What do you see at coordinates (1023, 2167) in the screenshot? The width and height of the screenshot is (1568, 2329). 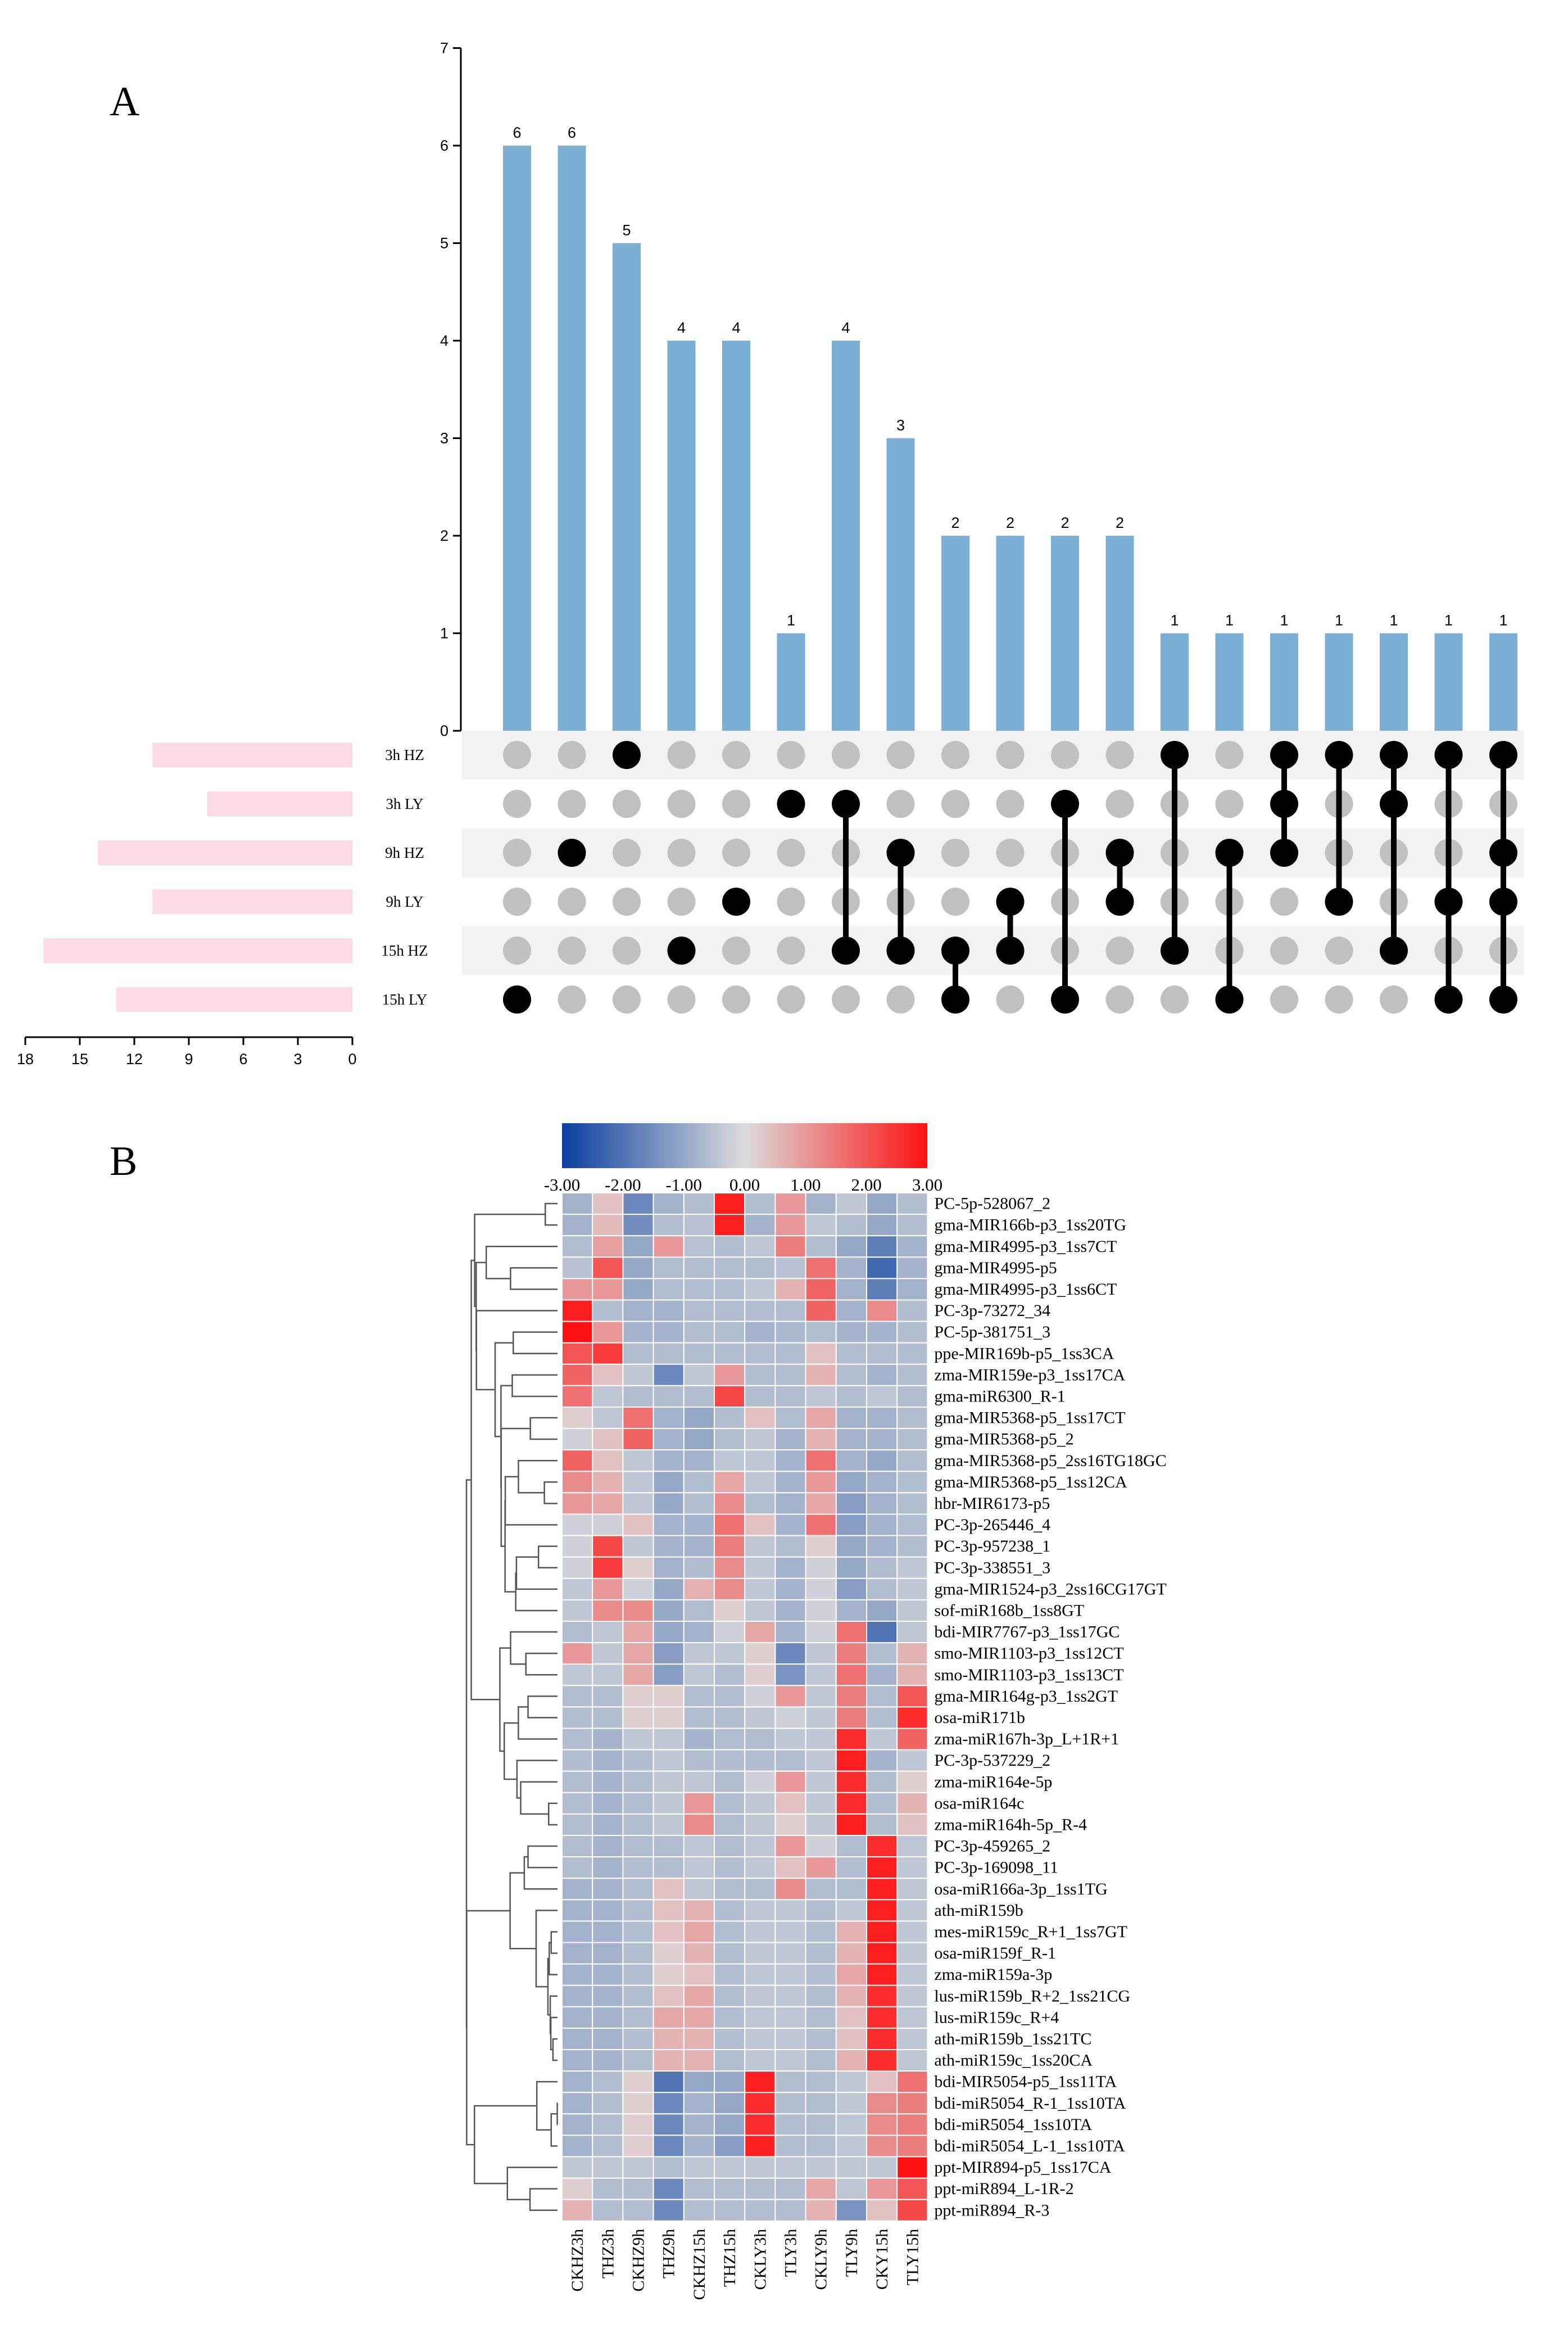 I see `row-label: ppt-MIR894-p5_1ss17CA` at bounding box center [1023, 2167].